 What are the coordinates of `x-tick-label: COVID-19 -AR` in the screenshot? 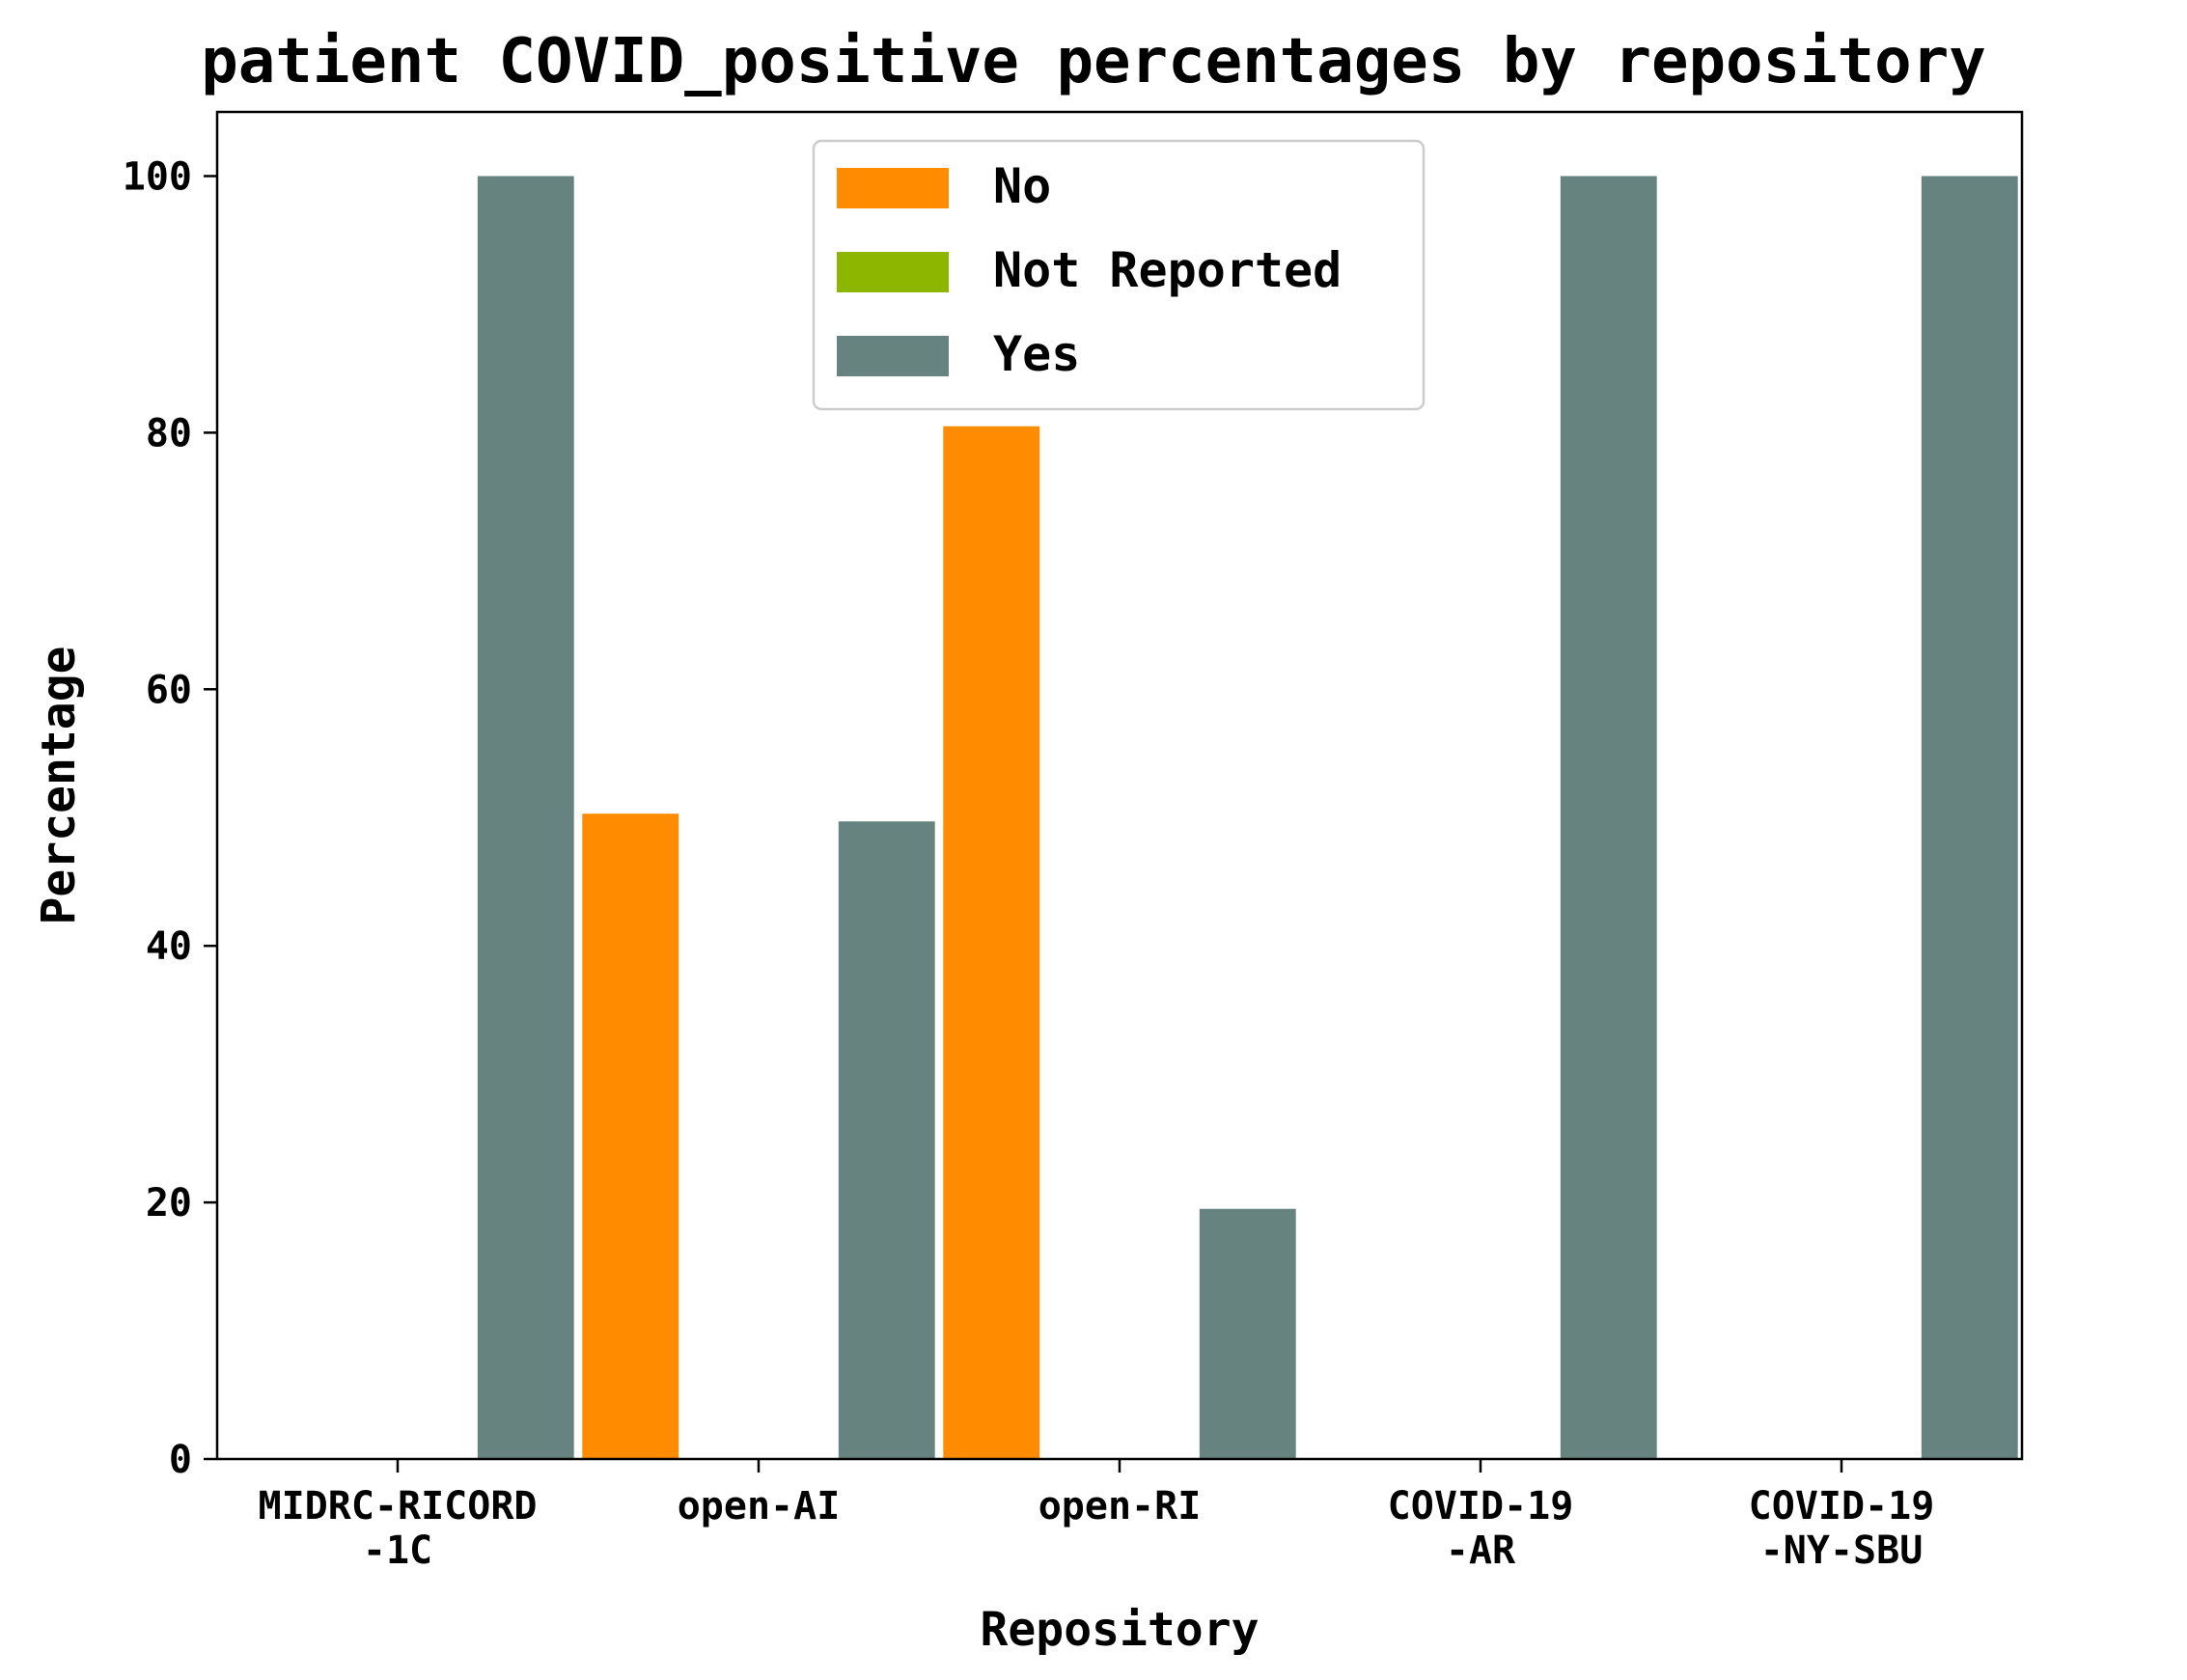 It's located at (1481, 1529).